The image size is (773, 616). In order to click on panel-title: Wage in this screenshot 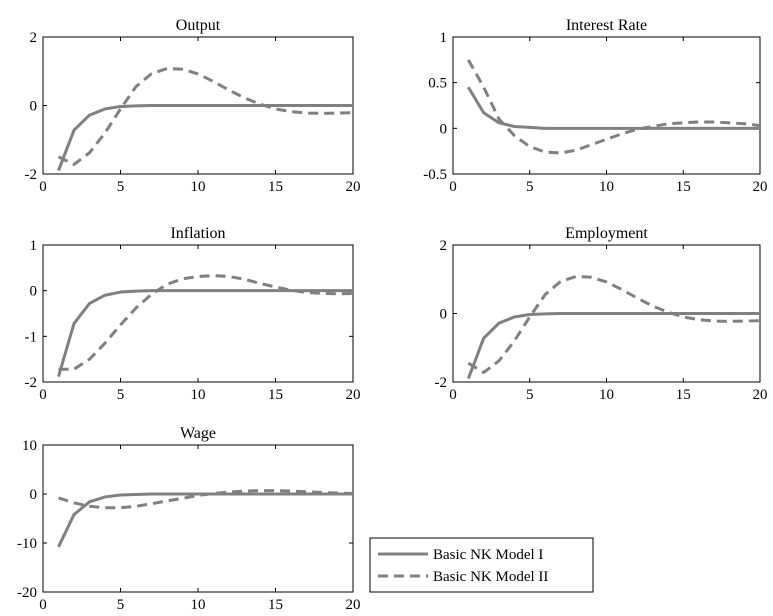, I will do `click(198, 433)`.